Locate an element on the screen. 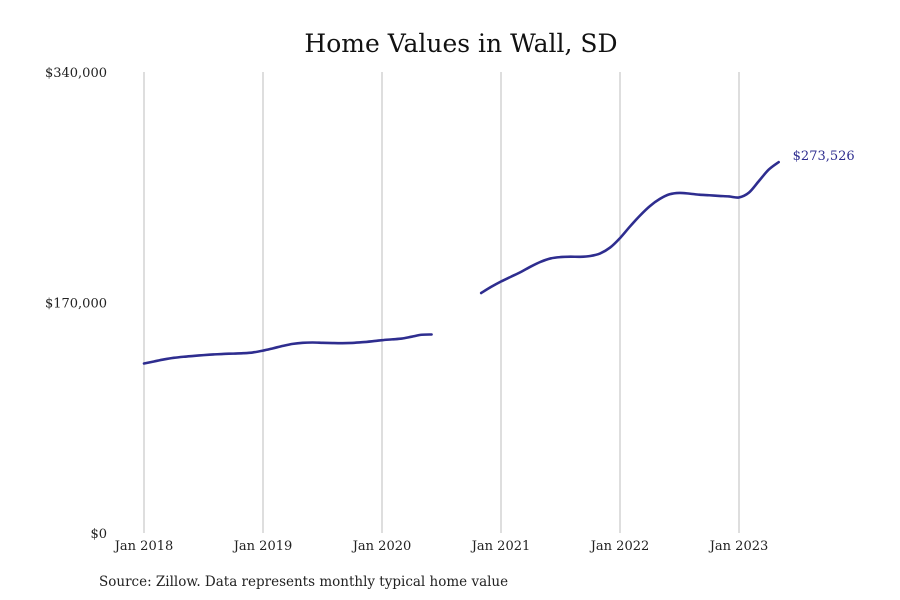 This screenshot has width=900, height=600. y-tick-label: $0 is located at coordinates (98, 534).